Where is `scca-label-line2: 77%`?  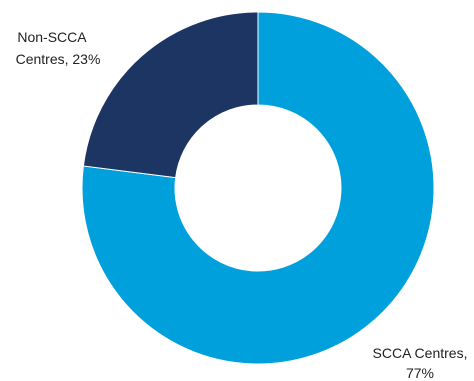 scca-label-line2: 77% is located at coordinates (420, 373).